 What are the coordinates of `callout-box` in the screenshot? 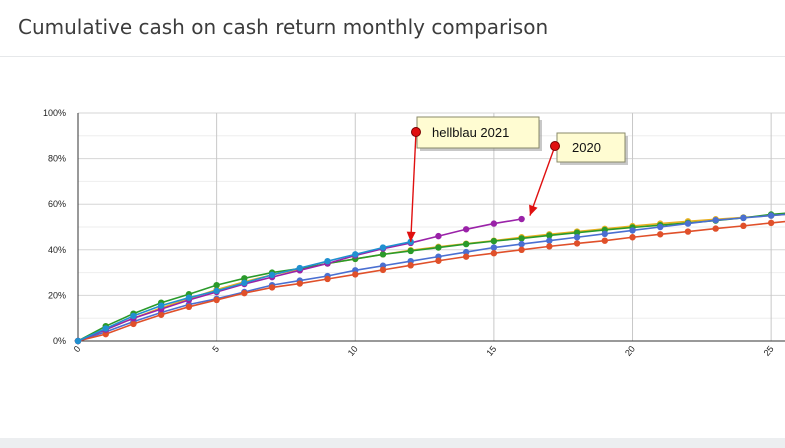 It's located at (478, 132).